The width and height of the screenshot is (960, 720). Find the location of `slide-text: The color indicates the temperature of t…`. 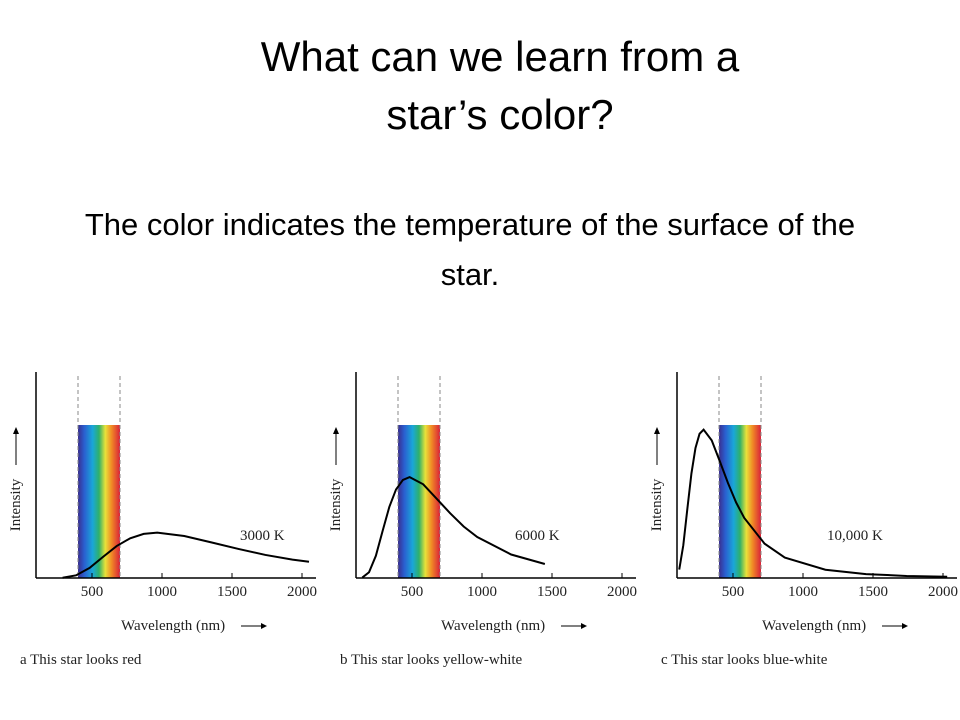

slide-text: The color indicates the temperature of t… is located at coordinates (470, 249).